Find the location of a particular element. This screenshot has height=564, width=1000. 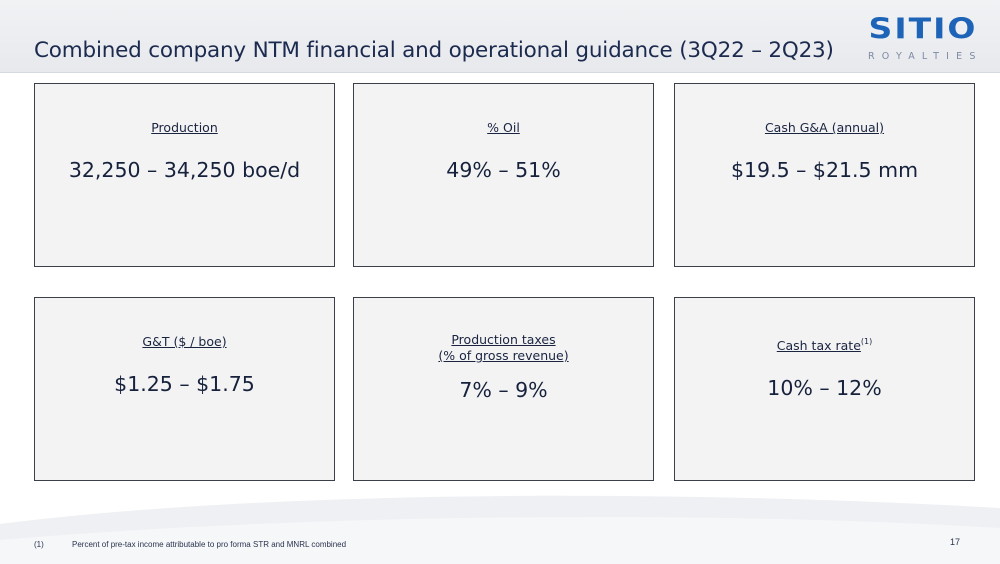

card-value: $19.5 – $21.5 mm is located at coordinates (824, 170).